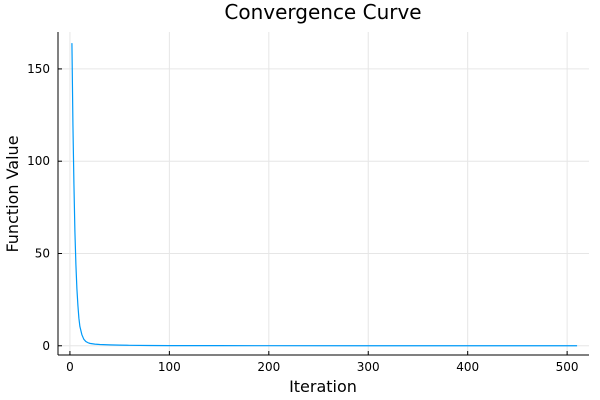  What do you see at coordinates (42, 253) in the screenshot?
I see `y-tick-label: 50` at bounding box center [42, 253].